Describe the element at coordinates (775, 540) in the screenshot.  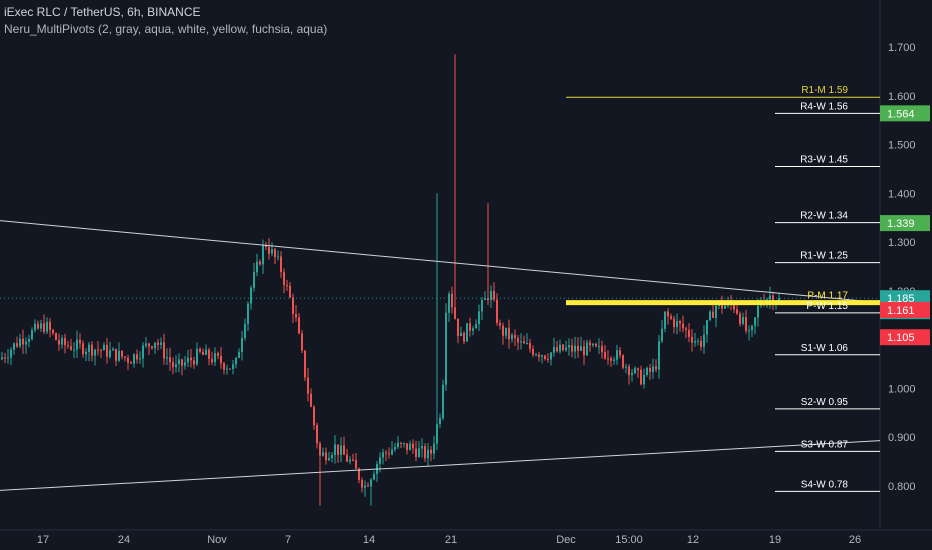
I see `x-tick-label: 19` at that location.